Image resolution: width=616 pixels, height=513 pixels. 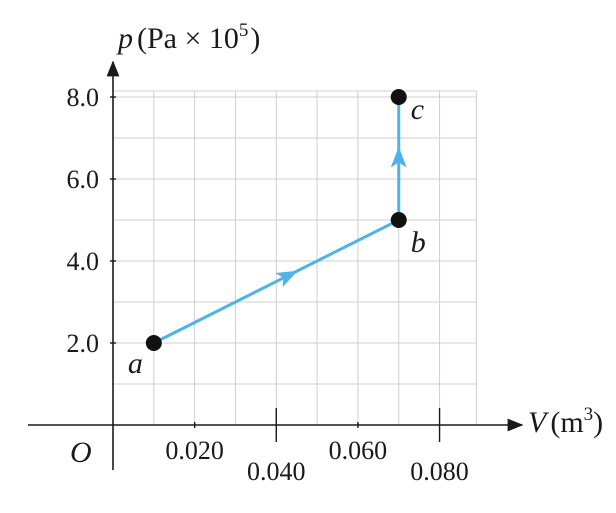 I want to click on path-segment-ab, so click(x=276, y=281).